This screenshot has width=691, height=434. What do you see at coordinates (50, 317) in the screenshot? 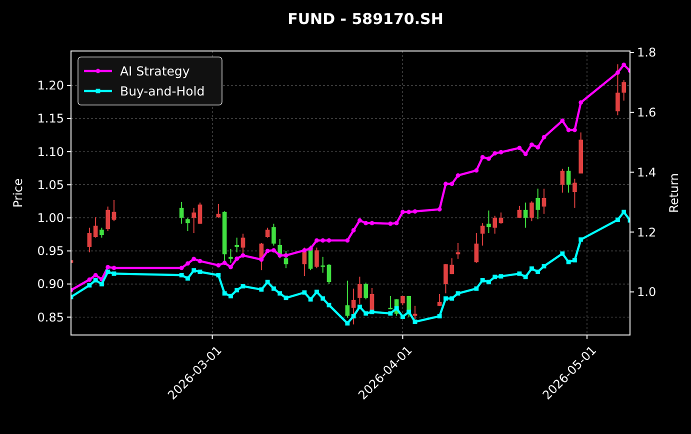
I see `y-tick-label: 0.85` at bounding box center [50, 317].